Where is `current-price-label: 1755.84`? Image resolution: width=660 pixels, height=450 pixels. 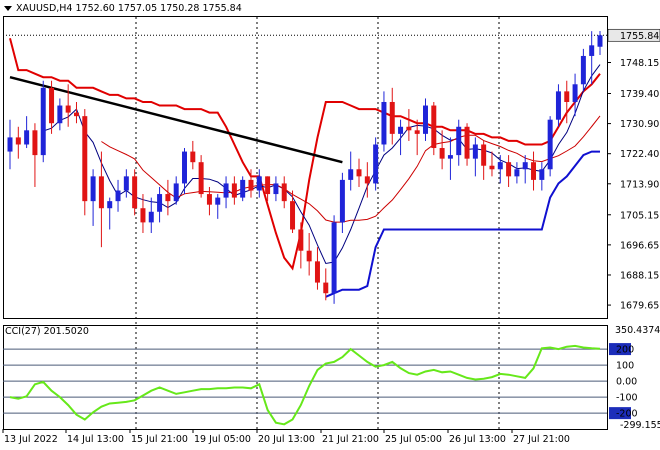 current-price-label: 1755.84 is located at coordinates (639, 36).